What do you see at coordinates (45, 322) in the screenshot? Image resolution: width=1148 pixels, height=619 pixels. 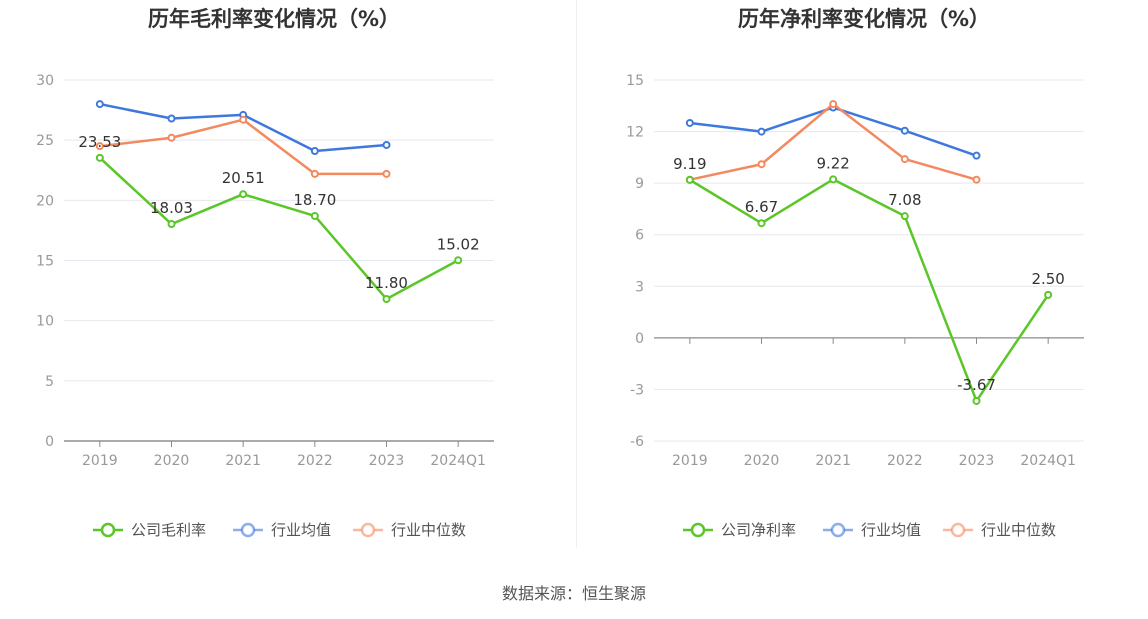 I see `y-tick-label: 10` at bounding box center [45, 322].